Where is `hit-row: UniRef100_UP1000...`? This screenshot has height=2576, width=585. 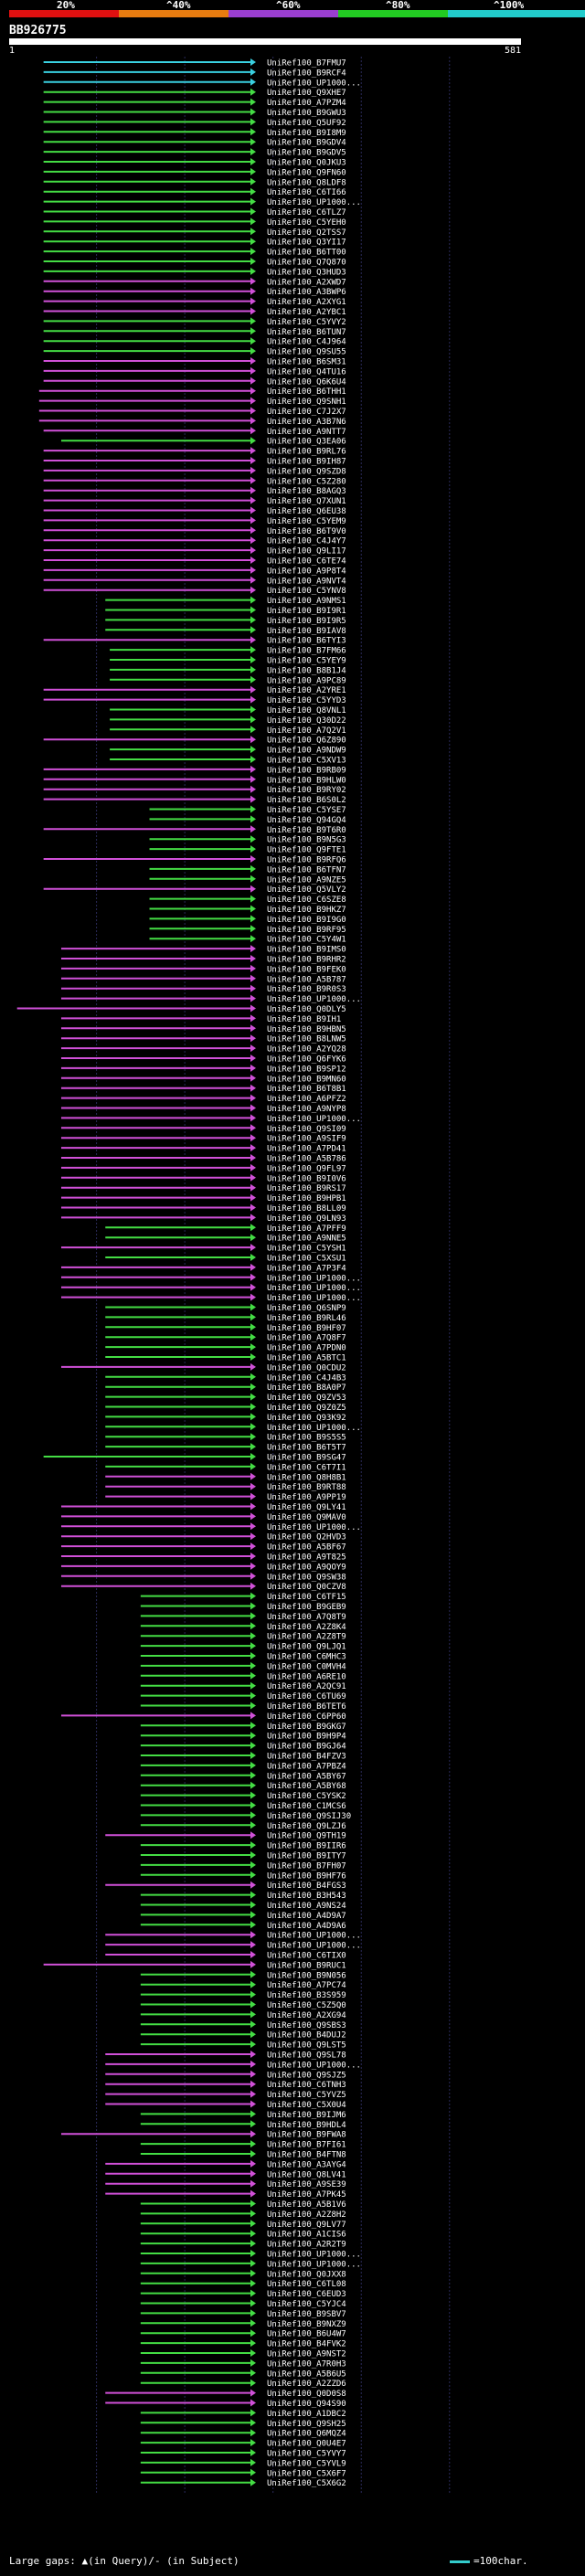 hit-row: UniRef100_UP1000... is located at coordinates (233, 2065).